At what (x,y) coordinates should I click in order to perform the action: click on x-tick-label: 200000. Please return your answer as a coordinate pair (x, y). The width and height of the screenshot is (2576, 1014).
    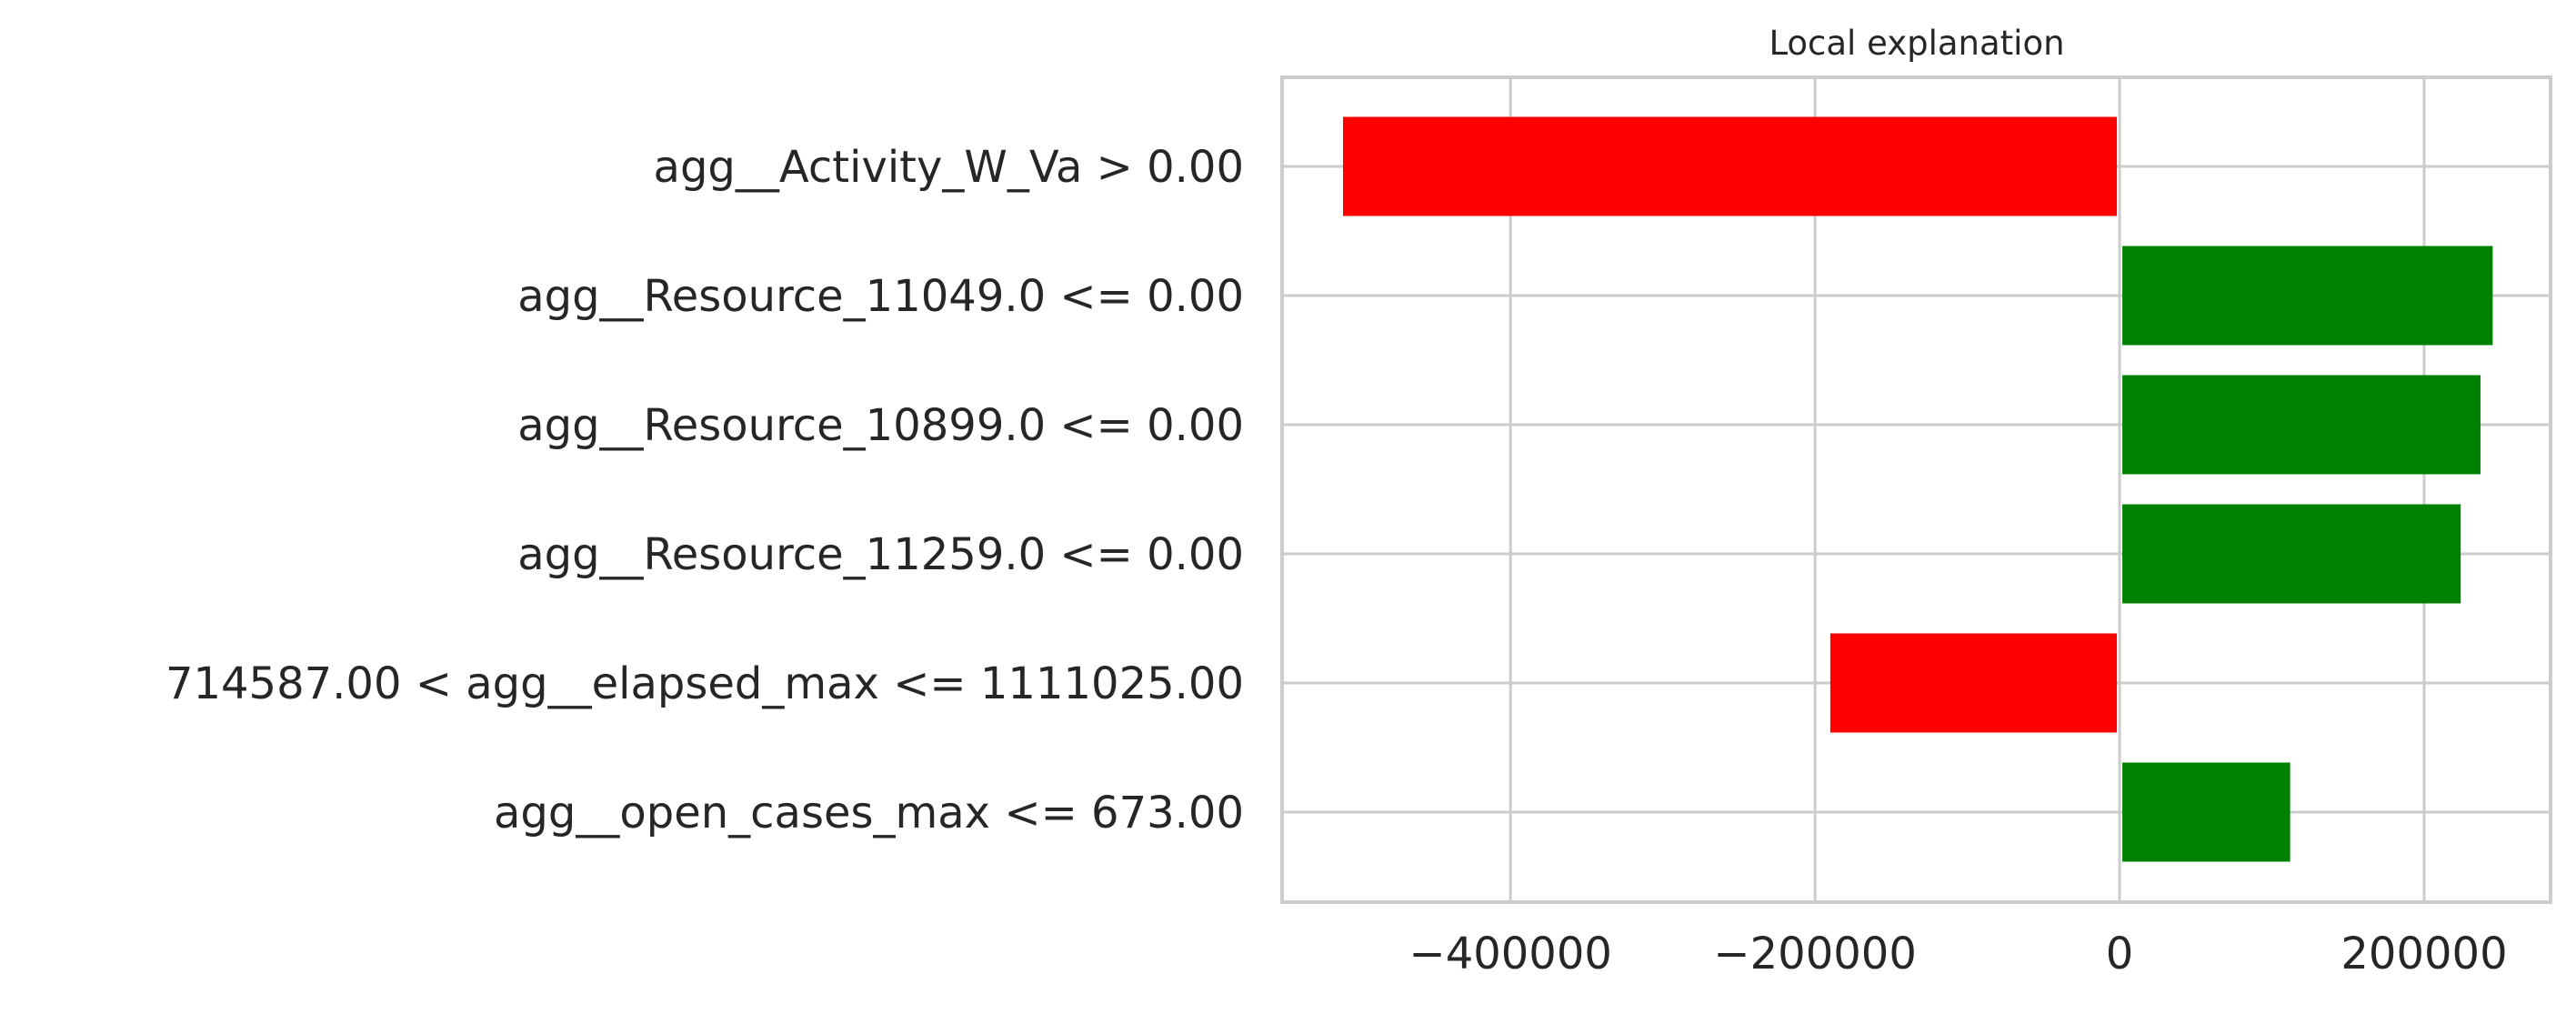
    Looking at the image, I should click on (2423, 954).